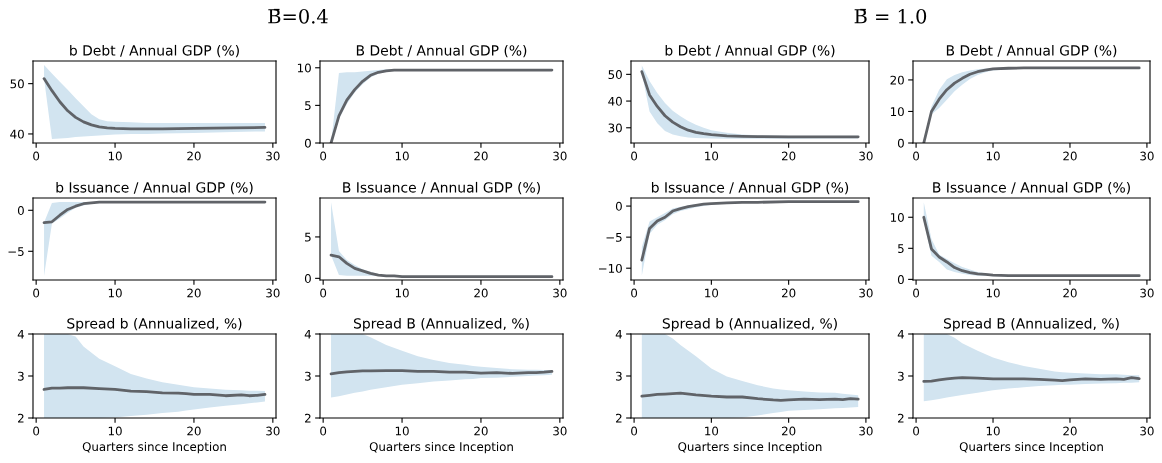  Describe the element at coordinates (610, 268) in the screenshot. I see `y-tick-label: −10` at that location.